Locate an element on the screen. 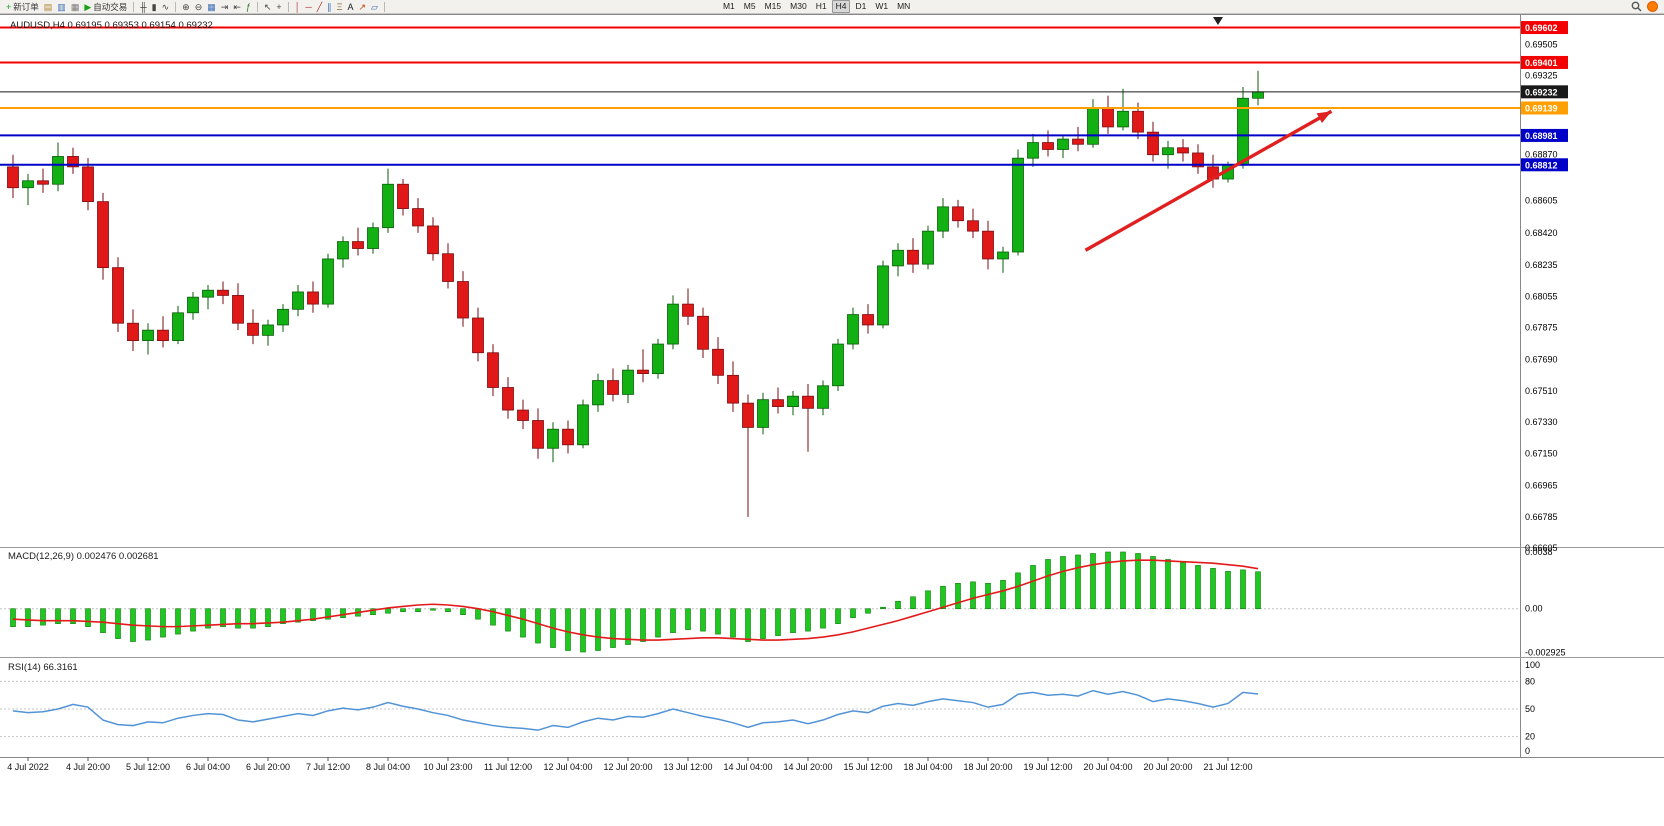 Image resolution: width=1664 pixels, height=826 pixels. indicators-icon: ƒ is located at coordinates (248, 7).